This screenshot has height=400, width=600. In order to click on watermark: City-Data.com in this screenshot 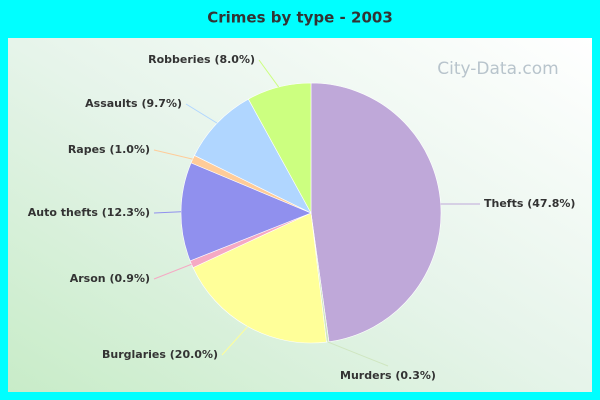, I will do `click(497, 69)`.